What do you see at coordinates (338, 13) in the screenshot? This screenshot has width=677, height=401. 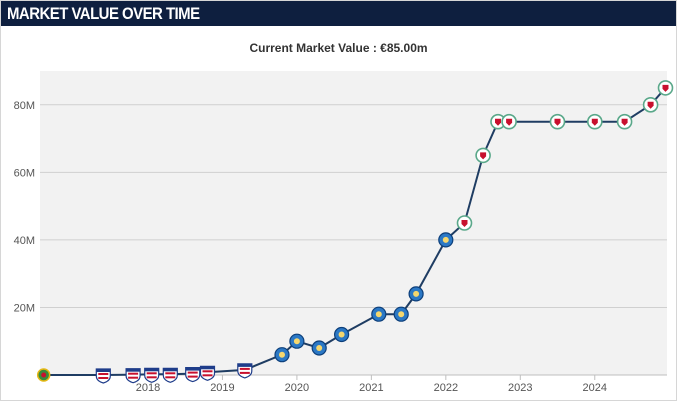 I see `panel-header: MARKET VALUE OVER TIME` at bounding box center [338, 13].